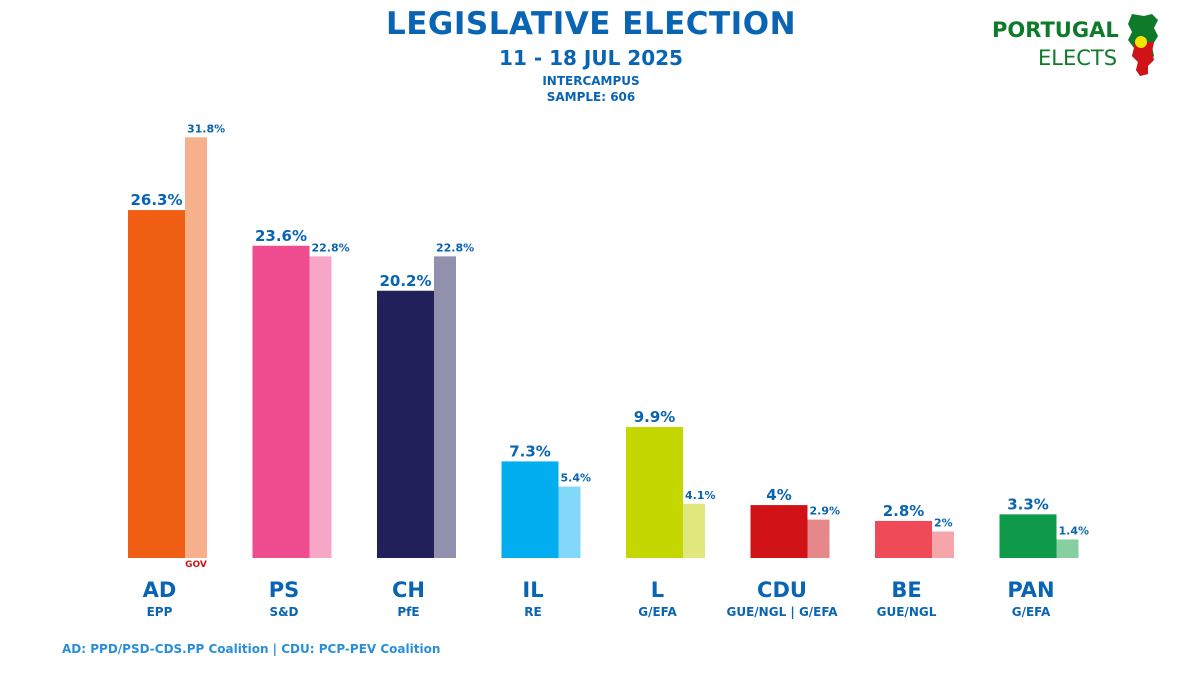 The height and width of the screenshot is (675, 1200). I want to click on bar-previous-cdu, so click(818, 538).